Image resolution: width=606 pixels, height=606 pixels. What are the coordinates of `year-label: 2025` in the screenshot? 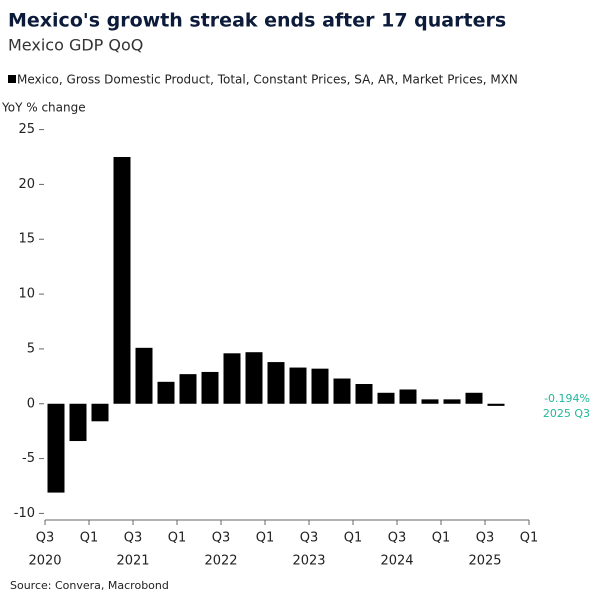 It's located at (484, 561).